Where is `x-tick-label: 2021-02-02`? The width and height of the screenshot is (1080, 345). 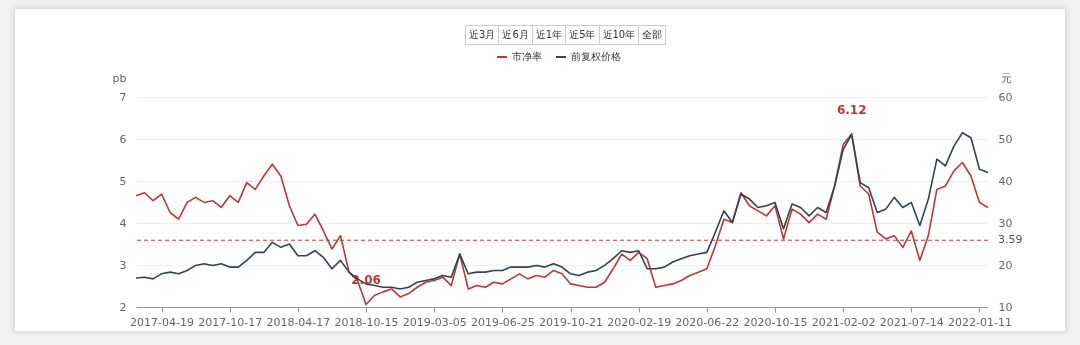
x-tick-label: 2021-02-02 is located at coordinates (843, 322).